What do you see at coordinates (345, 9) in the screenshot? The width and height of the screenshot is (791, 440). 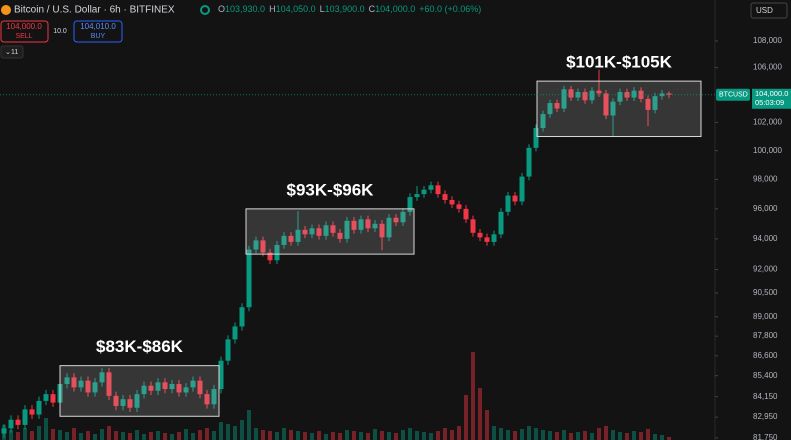 I see `ohlc-value: 103,900.0` at bounding box center [345, 9].